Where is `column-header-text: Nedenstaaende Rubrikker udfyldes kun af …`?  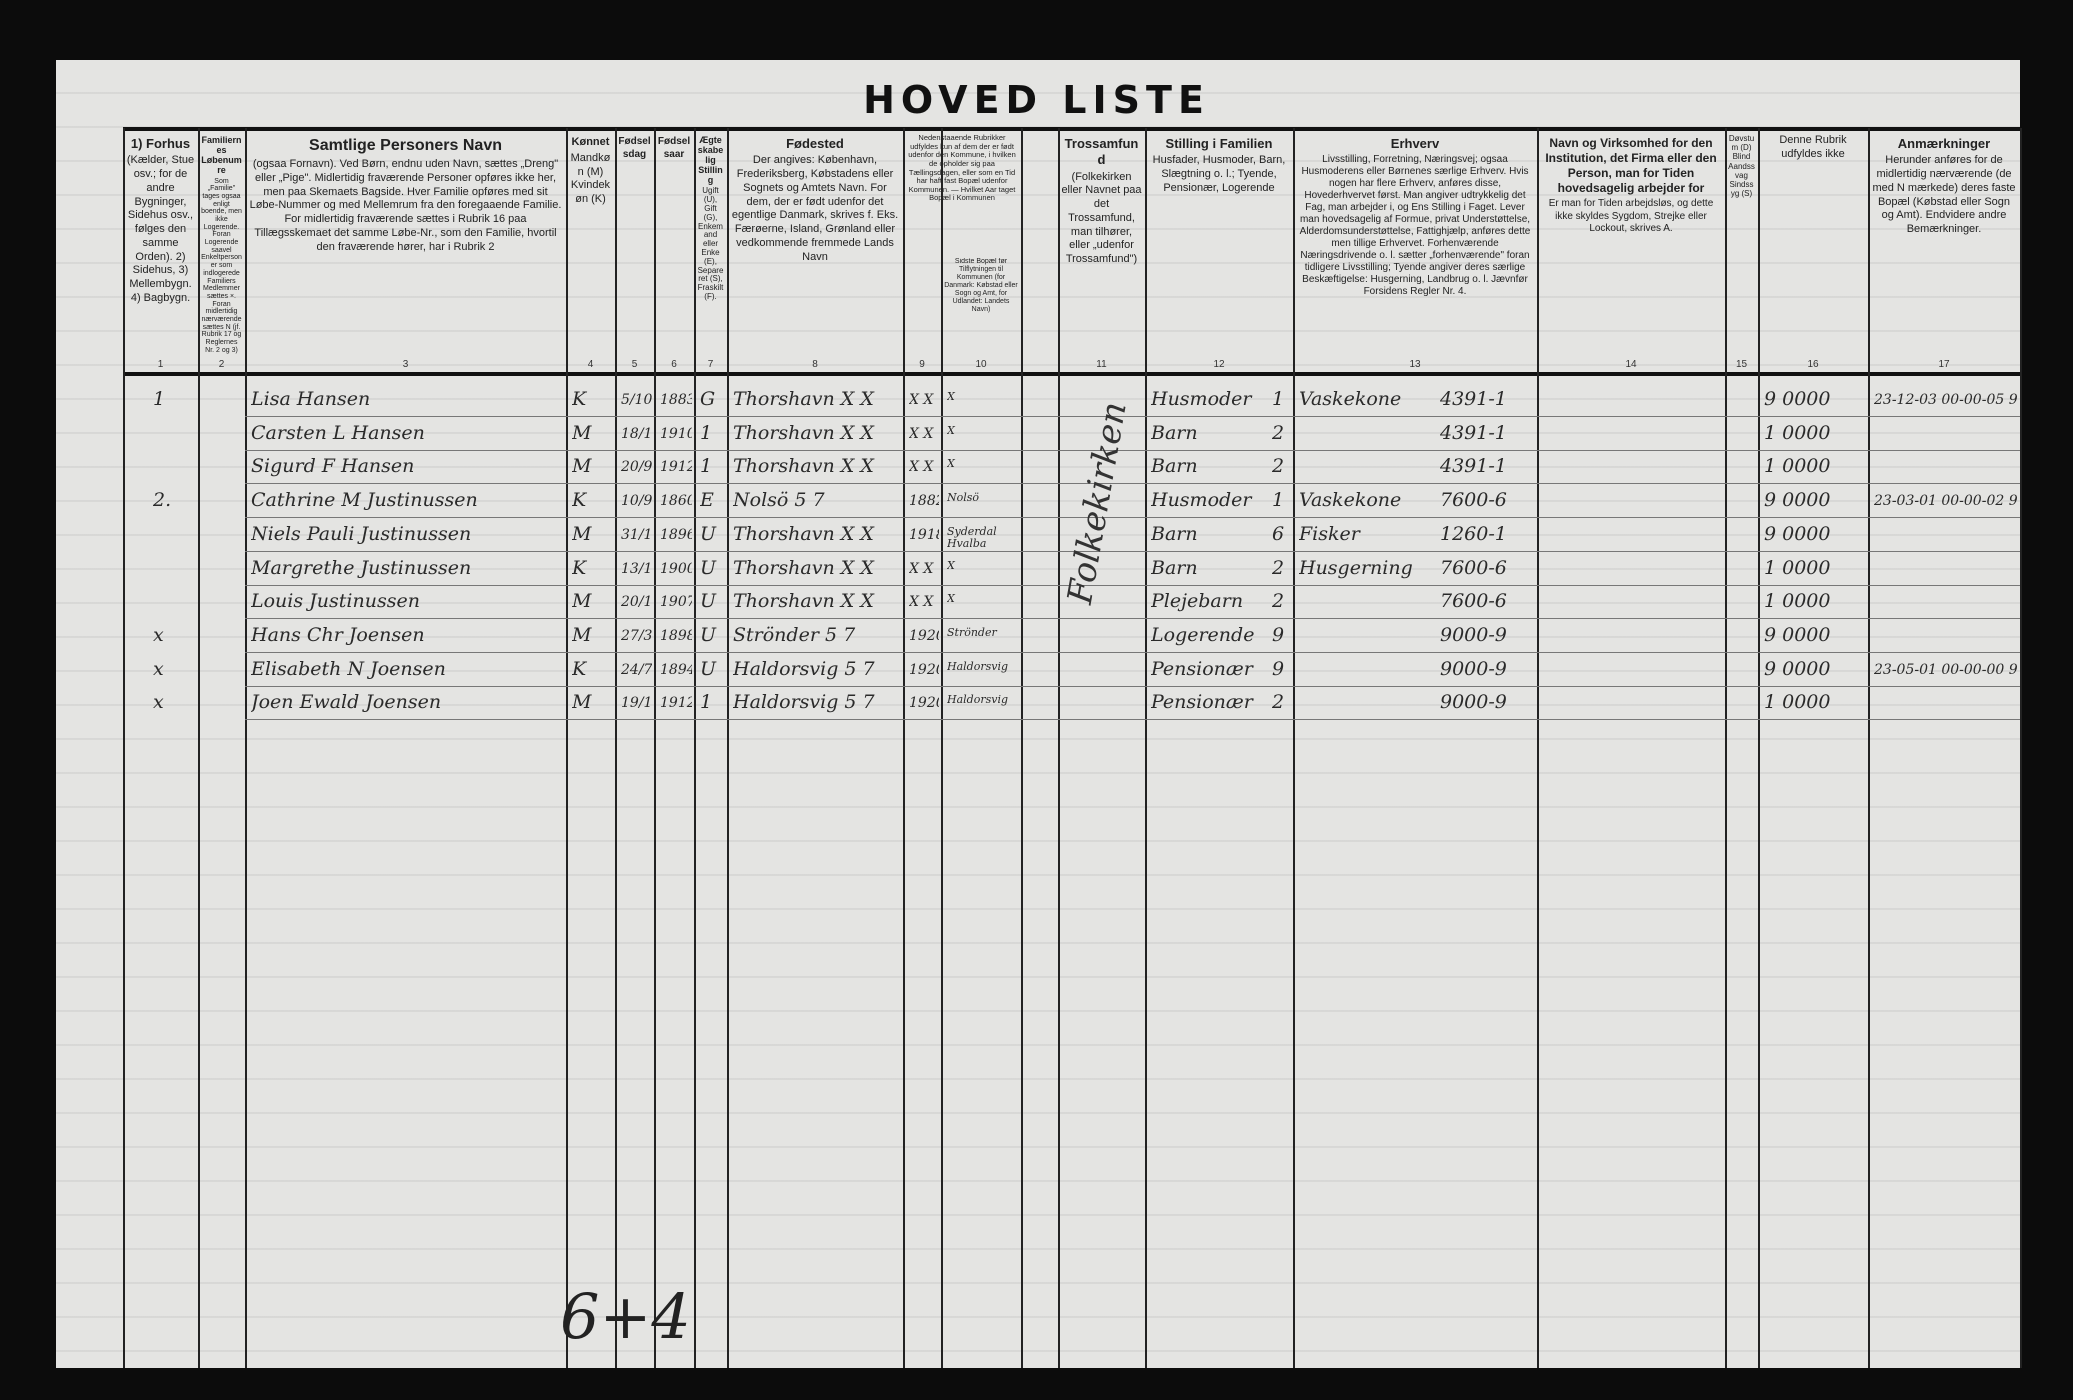
column-header-text: Nedenstaaende Rubrikker udfyldes kun af … is located at coordinates (962, 168).